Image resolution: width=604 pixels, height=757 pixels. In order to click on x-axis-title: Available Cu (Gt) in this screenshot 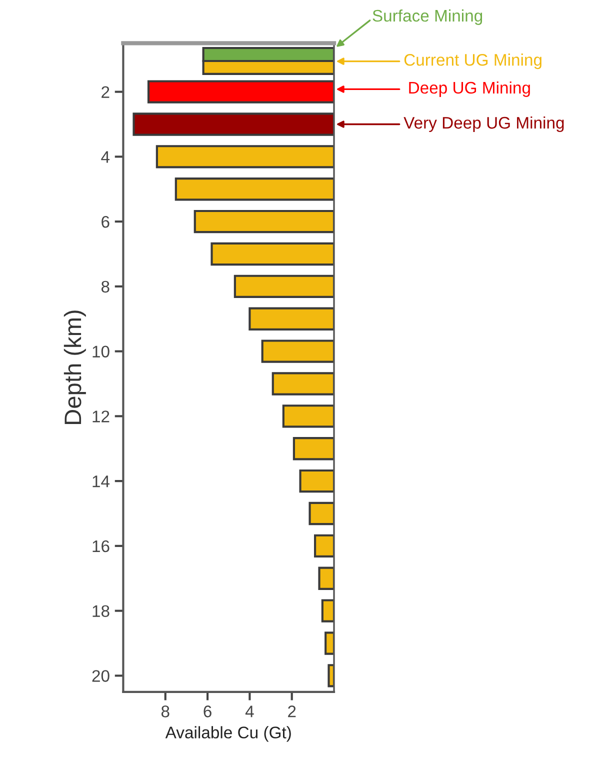, I will do `click(228, 734)`.